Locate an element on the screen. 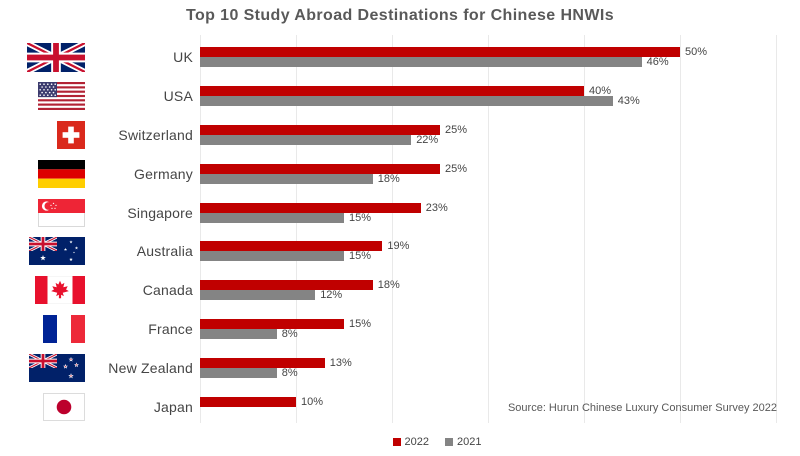  uk-flag-icon is located at coordinates (56, 57).